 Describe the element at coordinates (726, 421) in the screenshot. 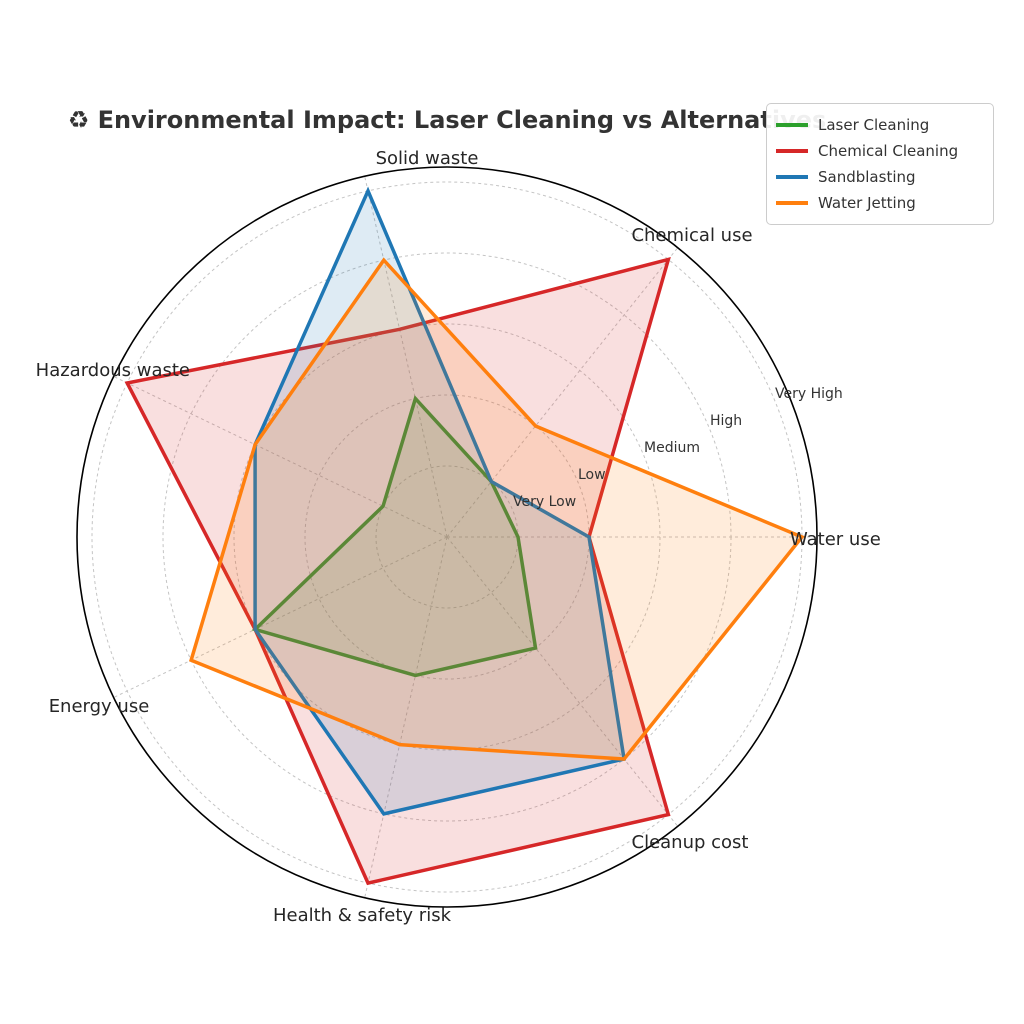

I see `rtick-high: High` at that location.